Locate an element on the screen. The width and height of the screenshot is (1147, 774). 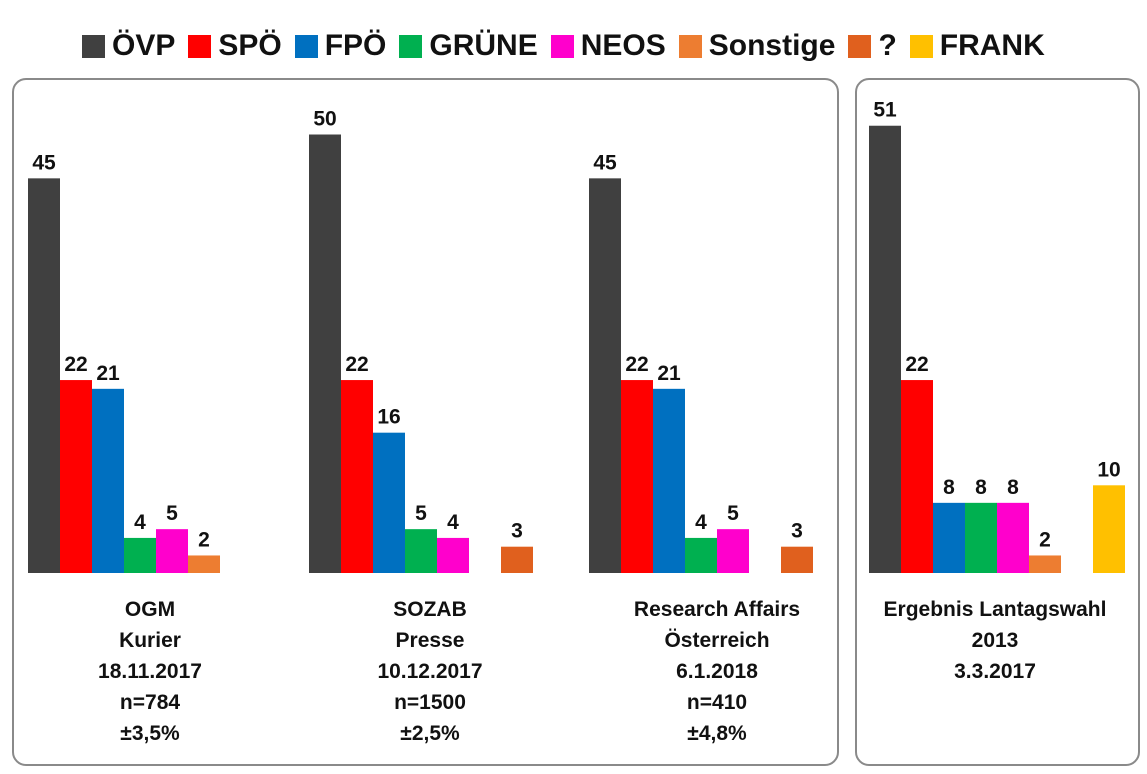
caption-line: ±2,5% is located at coordinates (430, 733).